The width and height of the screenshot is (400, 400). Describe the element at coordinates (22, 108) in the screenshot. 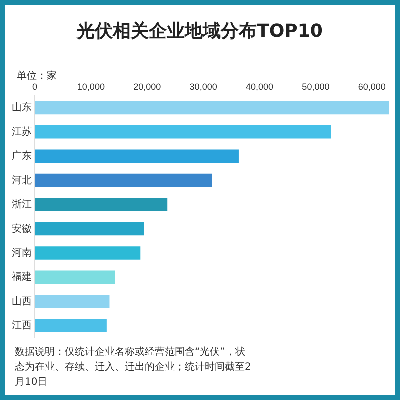

I see `y-tick-label: 山东` at that location.